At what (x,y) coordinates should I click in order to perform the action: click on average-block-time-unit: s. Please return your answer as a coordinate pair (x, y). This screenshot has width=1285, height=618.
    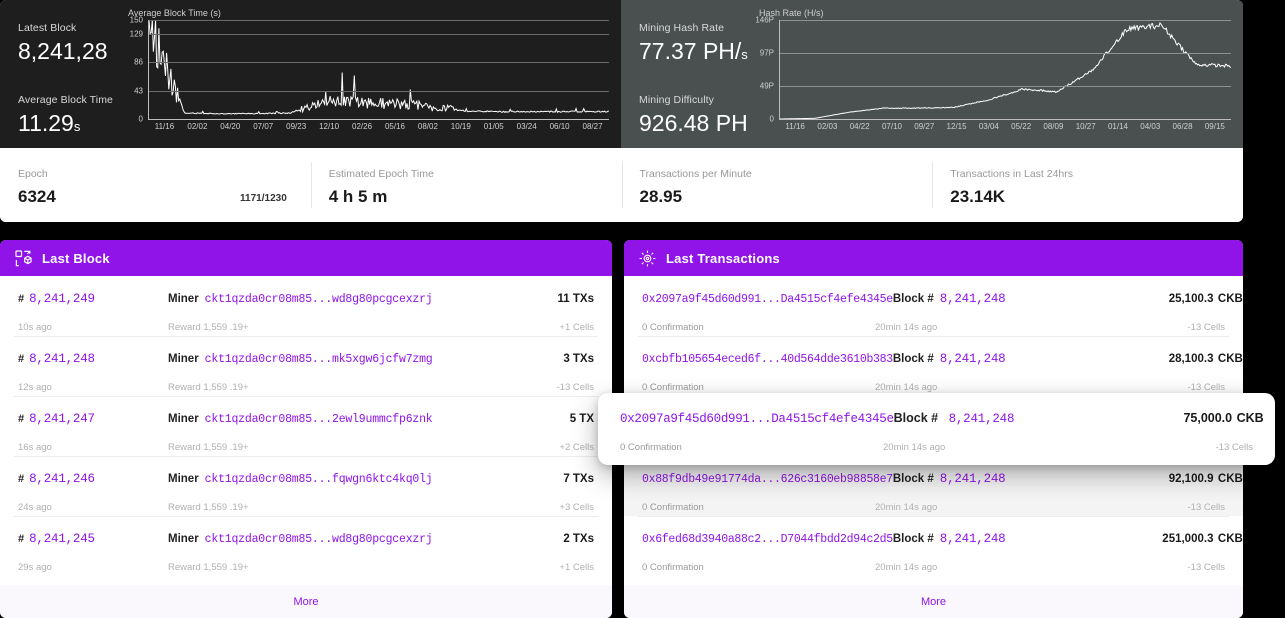
    Looking at the image, I should click on (77, 126).